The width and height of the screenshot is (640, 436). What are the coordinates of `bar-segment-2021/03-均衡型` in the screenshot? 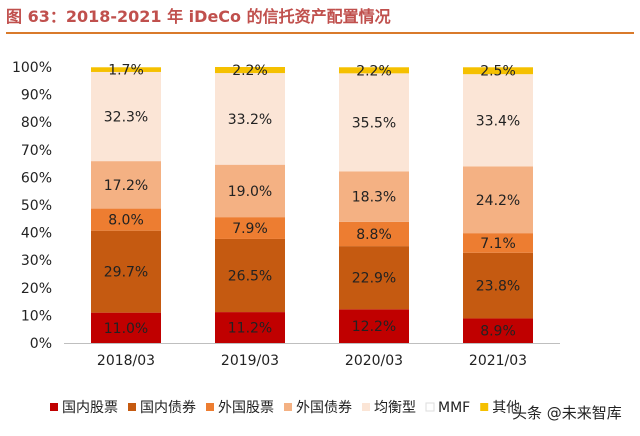 It's located at (498, 120).